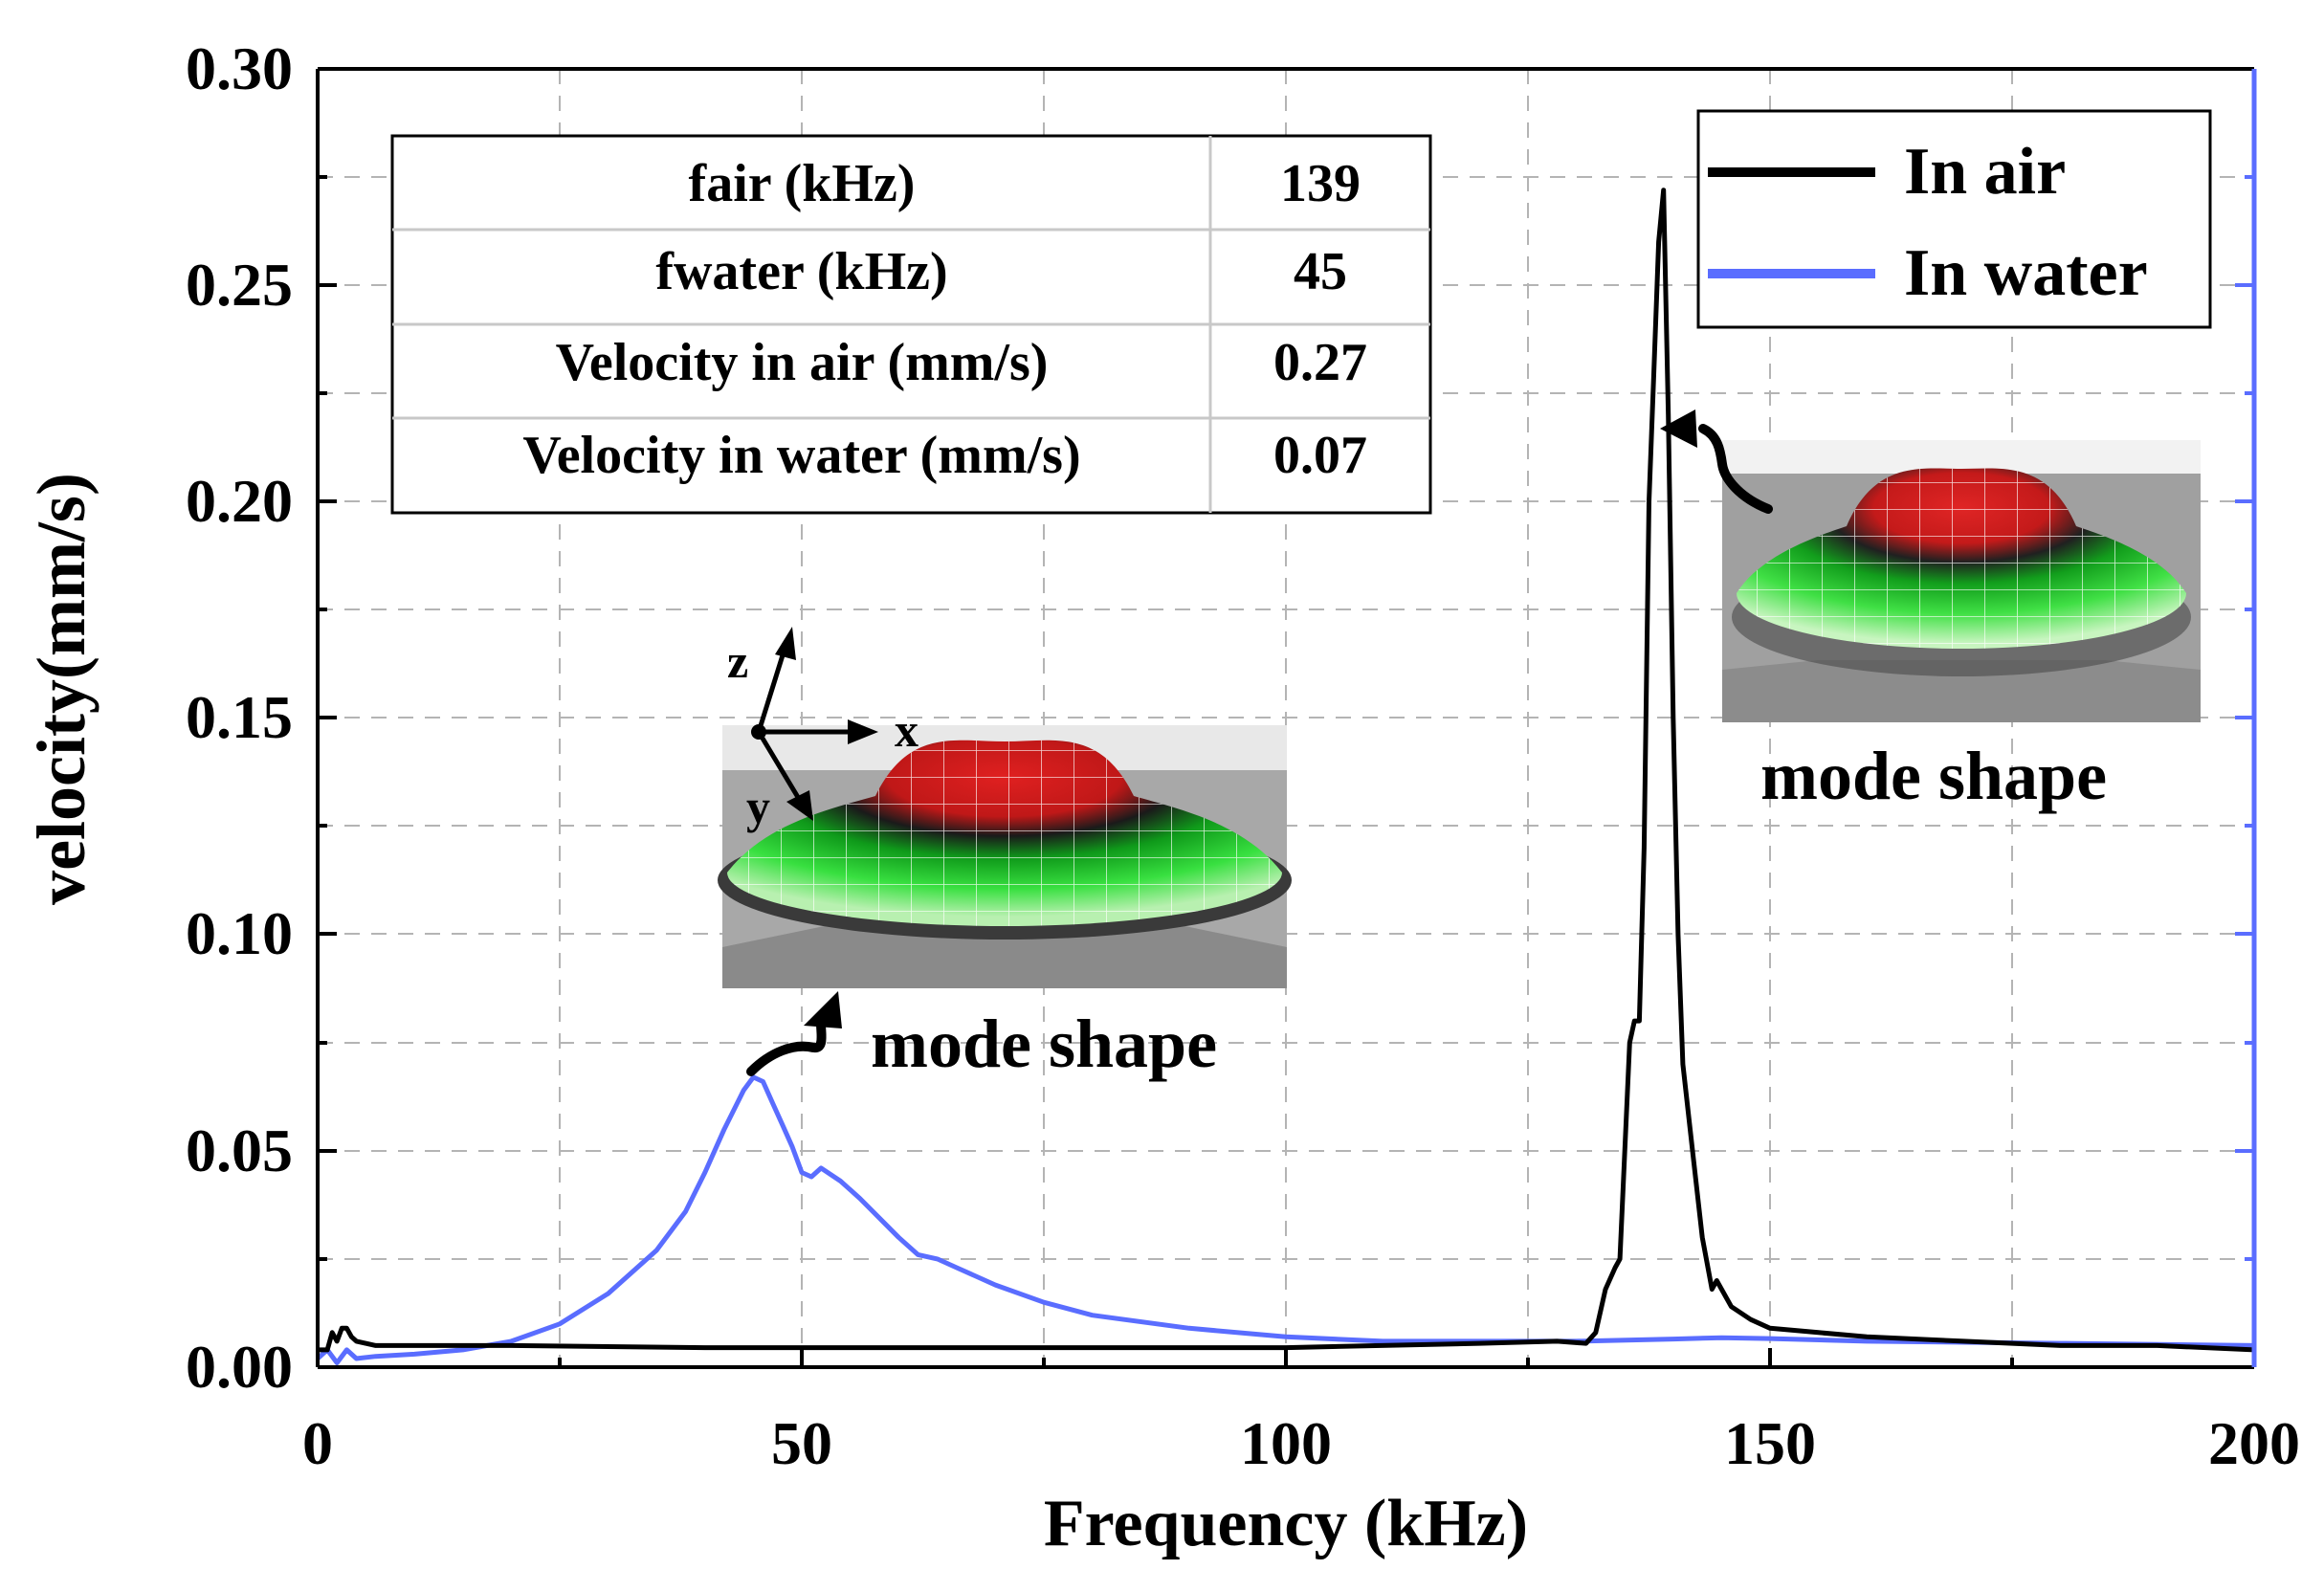  I want to click on y-axis-title: velocity(mm/s), so click(61, 689).